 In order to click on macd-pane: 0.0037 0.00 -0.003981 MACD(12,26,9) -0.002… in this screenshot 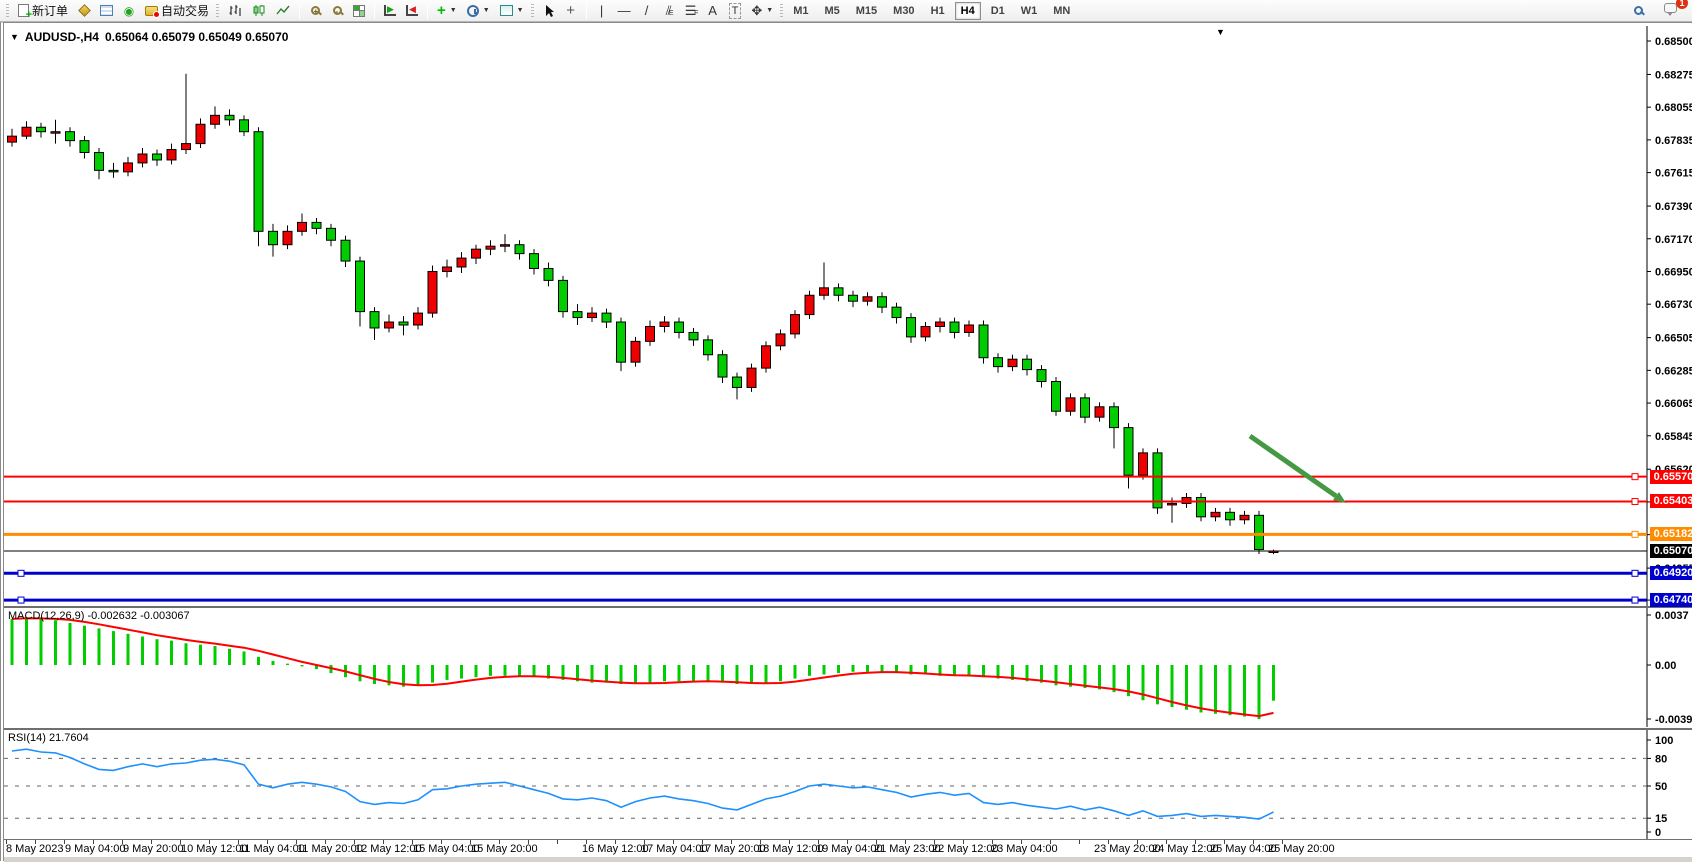, I will do `click(848, 667)`.